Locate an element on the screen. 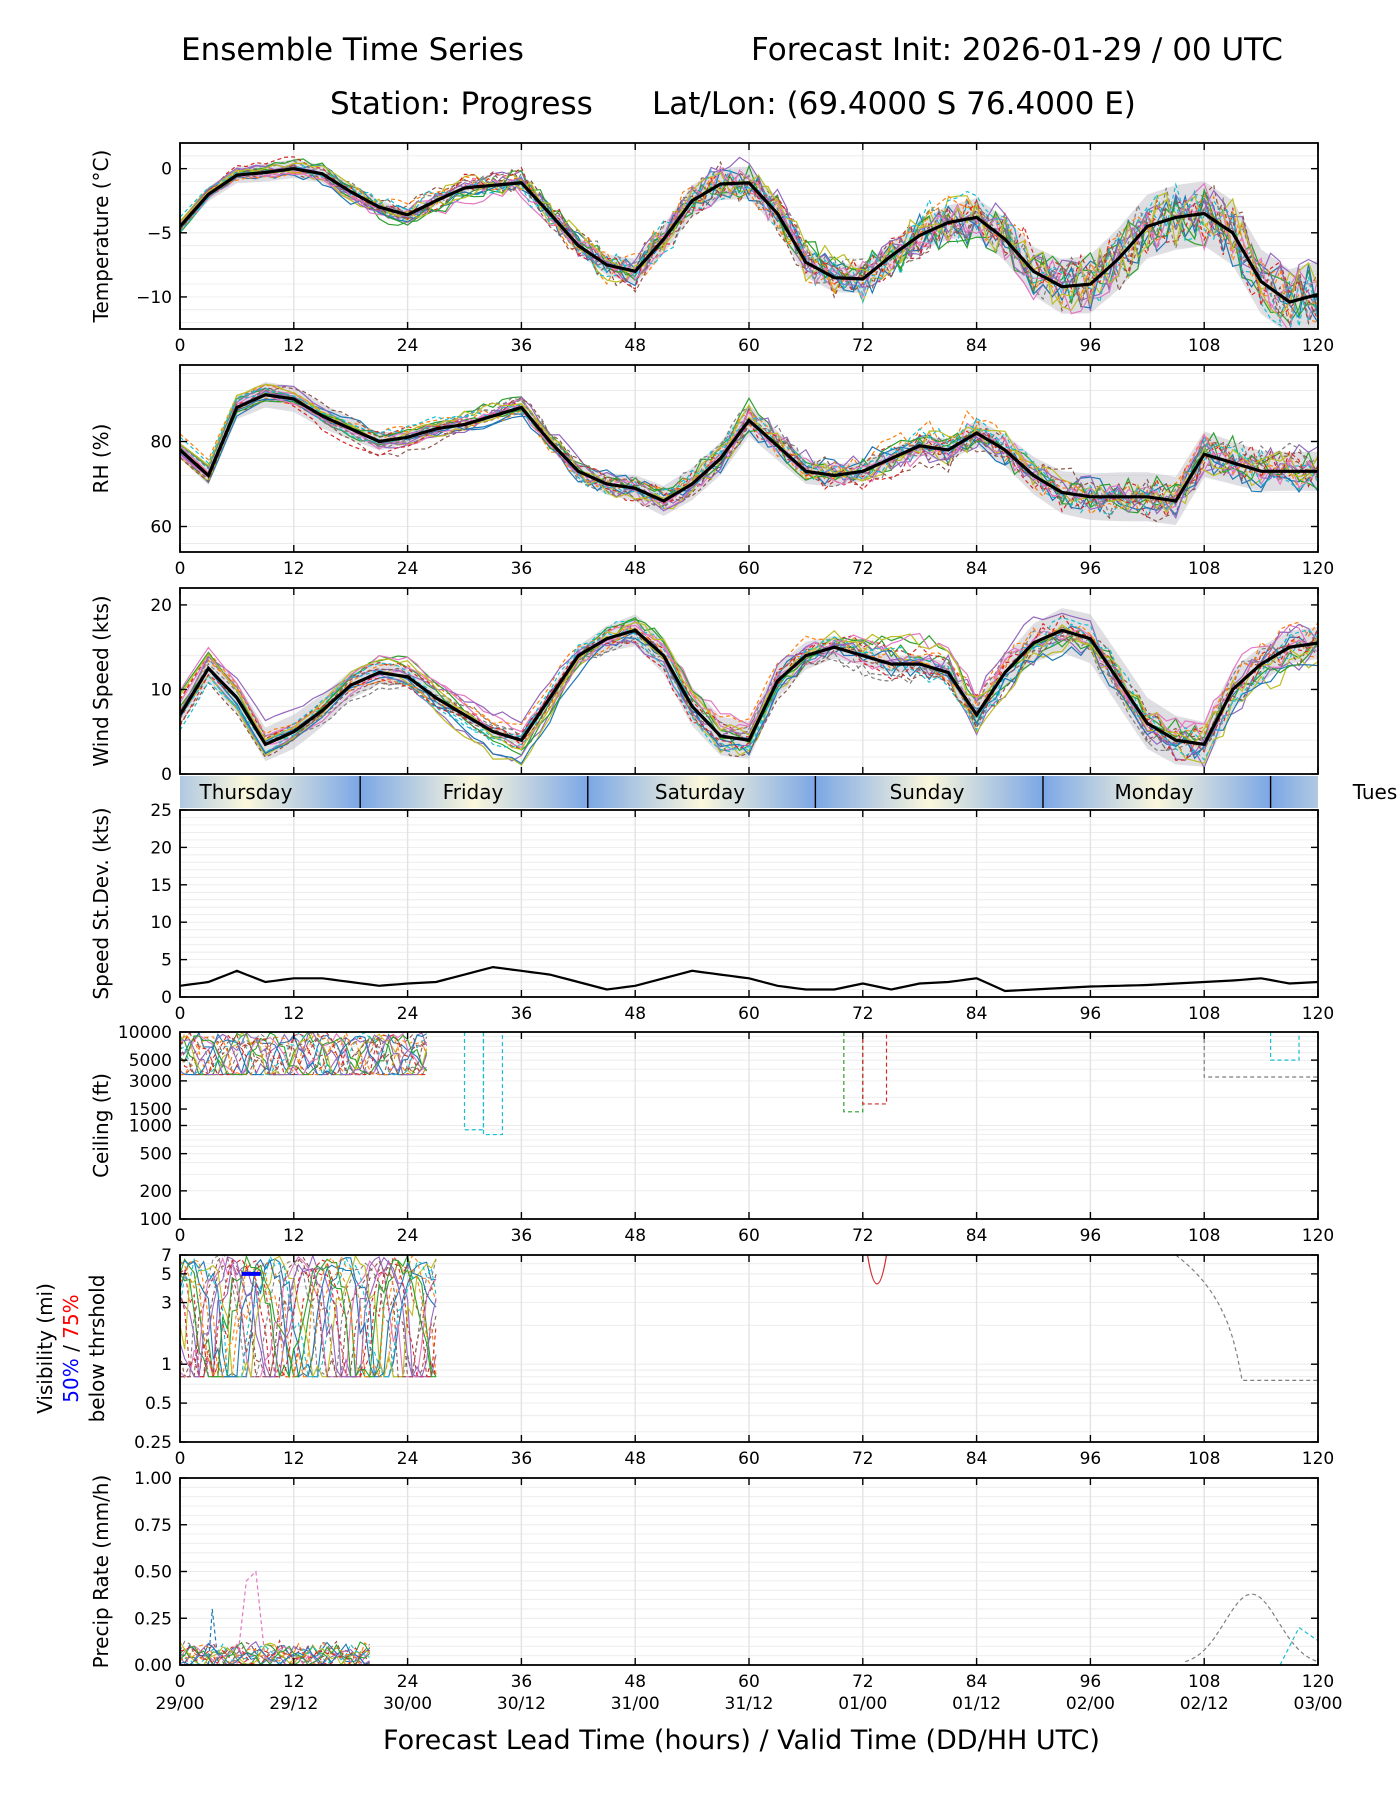  valid-time-label: 30/12 is located at coordinates (521, 1704).